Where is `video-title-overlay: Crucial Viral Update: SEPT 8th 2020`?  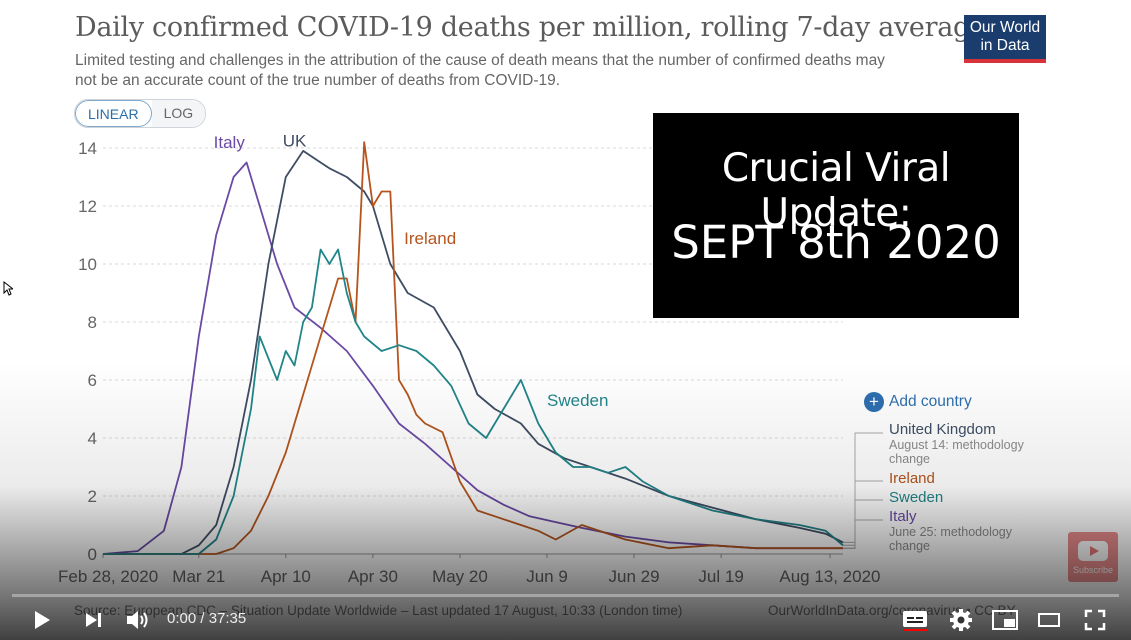 video-title-overlay: Crucial Viral Update: SEPT 8th 2020 is located at coordinates (836, 215).